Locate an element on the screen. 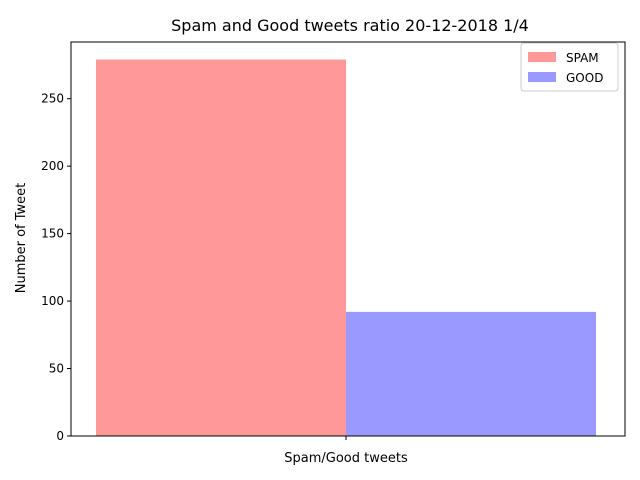  legend-swatch-spam is located at coordinates (542, 57).